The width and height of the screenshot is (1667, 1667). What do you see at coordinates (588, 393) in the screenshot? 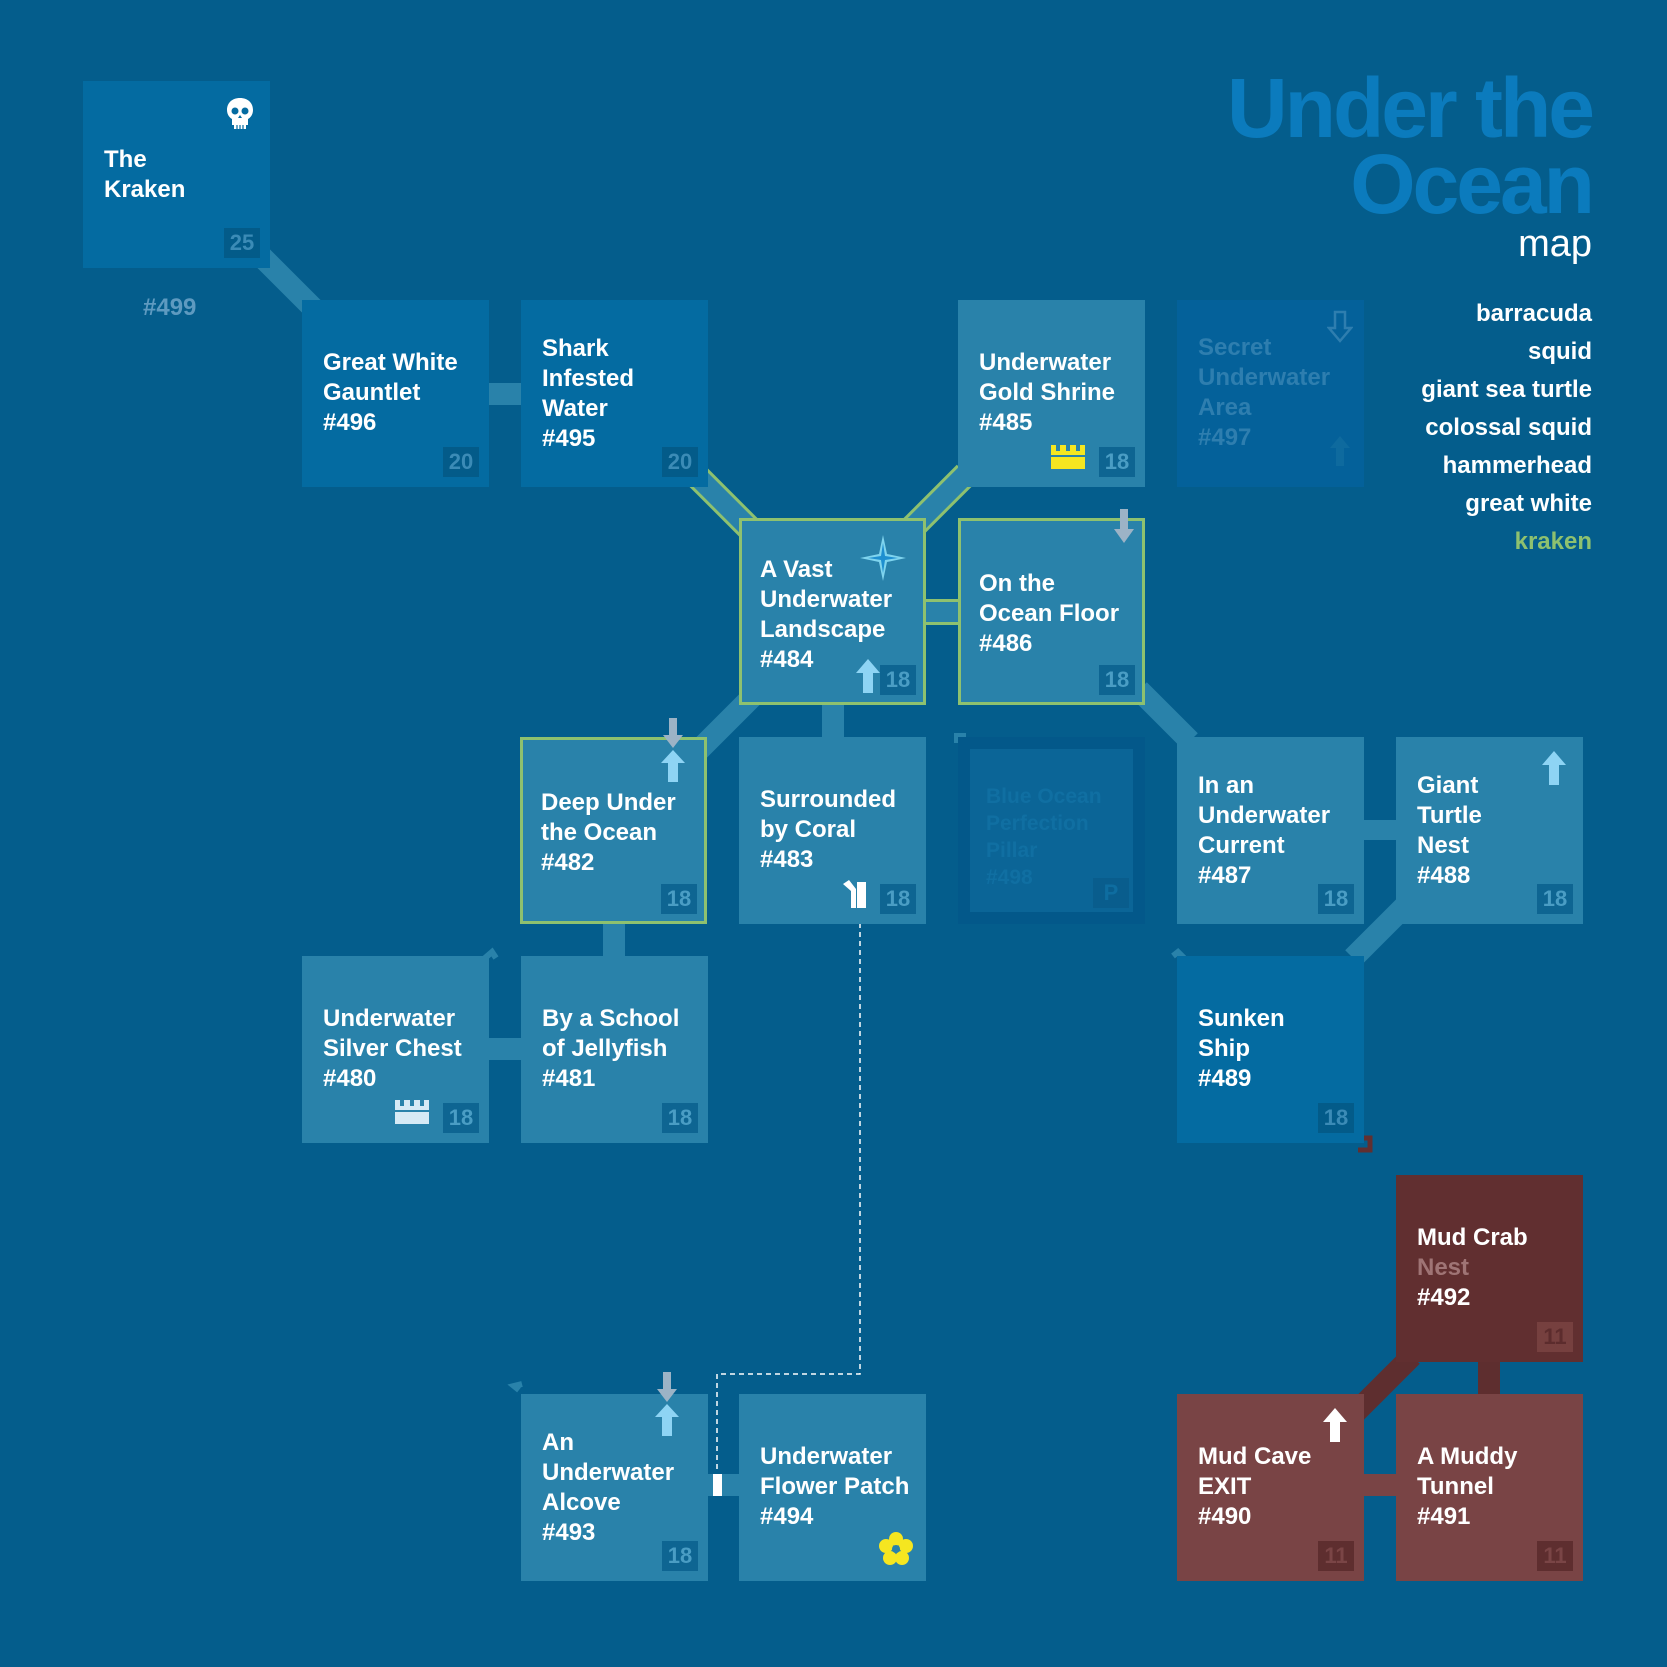
I see `room-name: Shark Infested Water #495` at bounding box center [588, 393].